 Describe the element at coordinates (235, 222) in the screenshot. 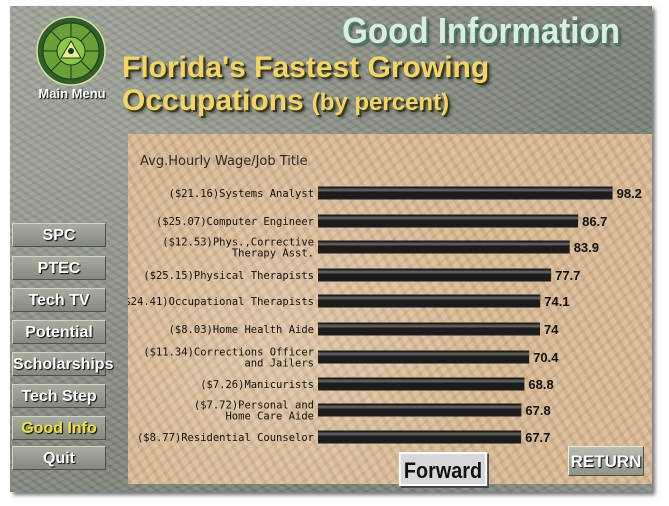

I see `category-label: ($25.07)Computer Engineer` at that location.